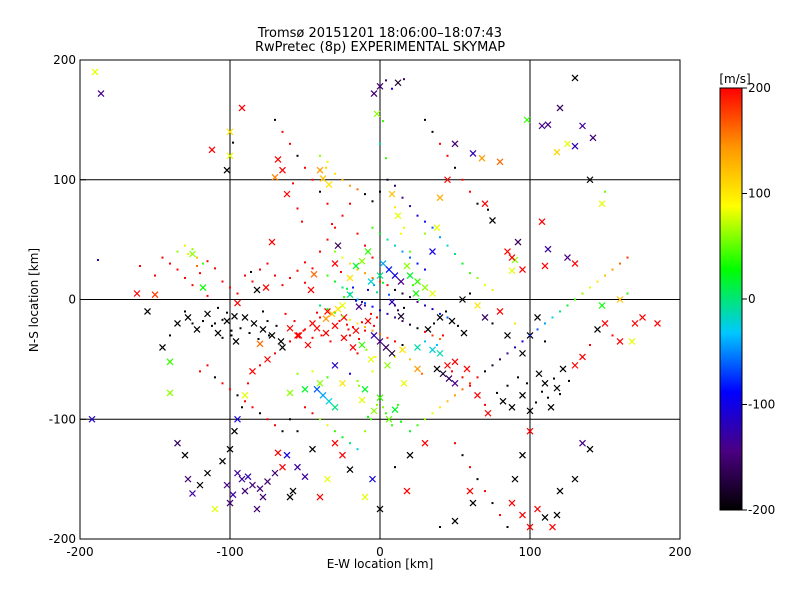 This screenshot has height=600, width=800. I want to click on colorbar, so click(731, 299).